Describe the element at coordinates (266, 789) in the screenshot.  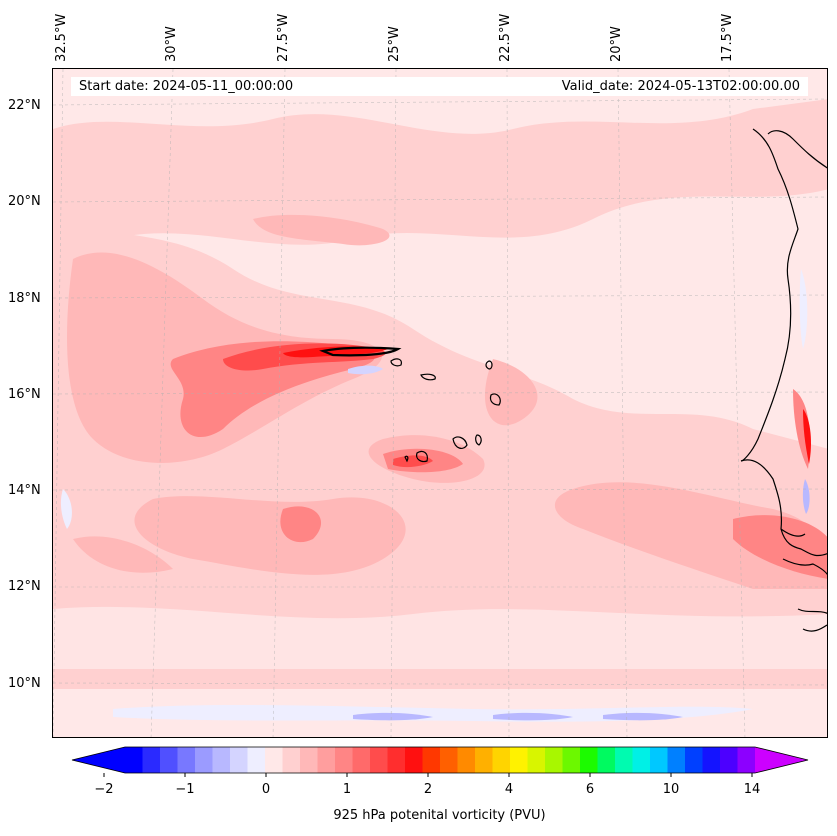
I see `colorbar-tick-0: 0` at that location.